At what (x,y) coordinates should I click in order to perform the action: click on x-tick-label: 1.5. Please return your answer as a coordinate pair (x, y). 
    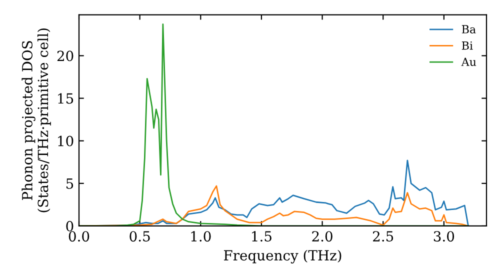
    Looking at the image, I should click on (262, 236).